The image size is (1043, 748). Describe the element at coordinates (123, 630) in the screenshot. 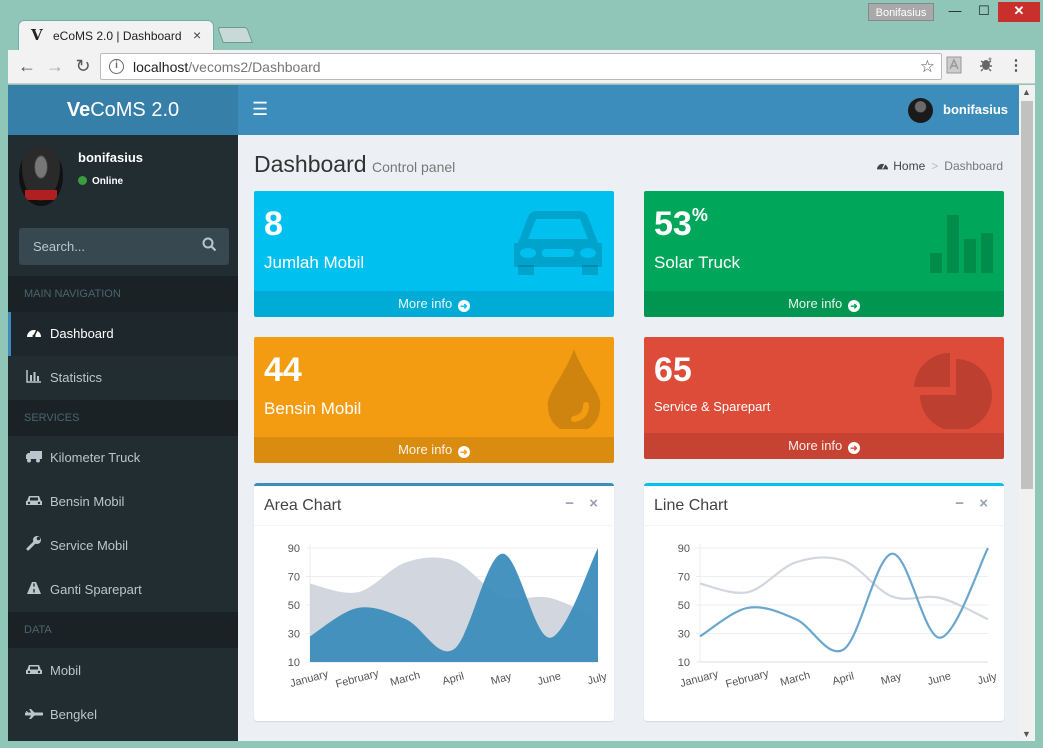

I see `sidebar-header-data: DATA` at that location.